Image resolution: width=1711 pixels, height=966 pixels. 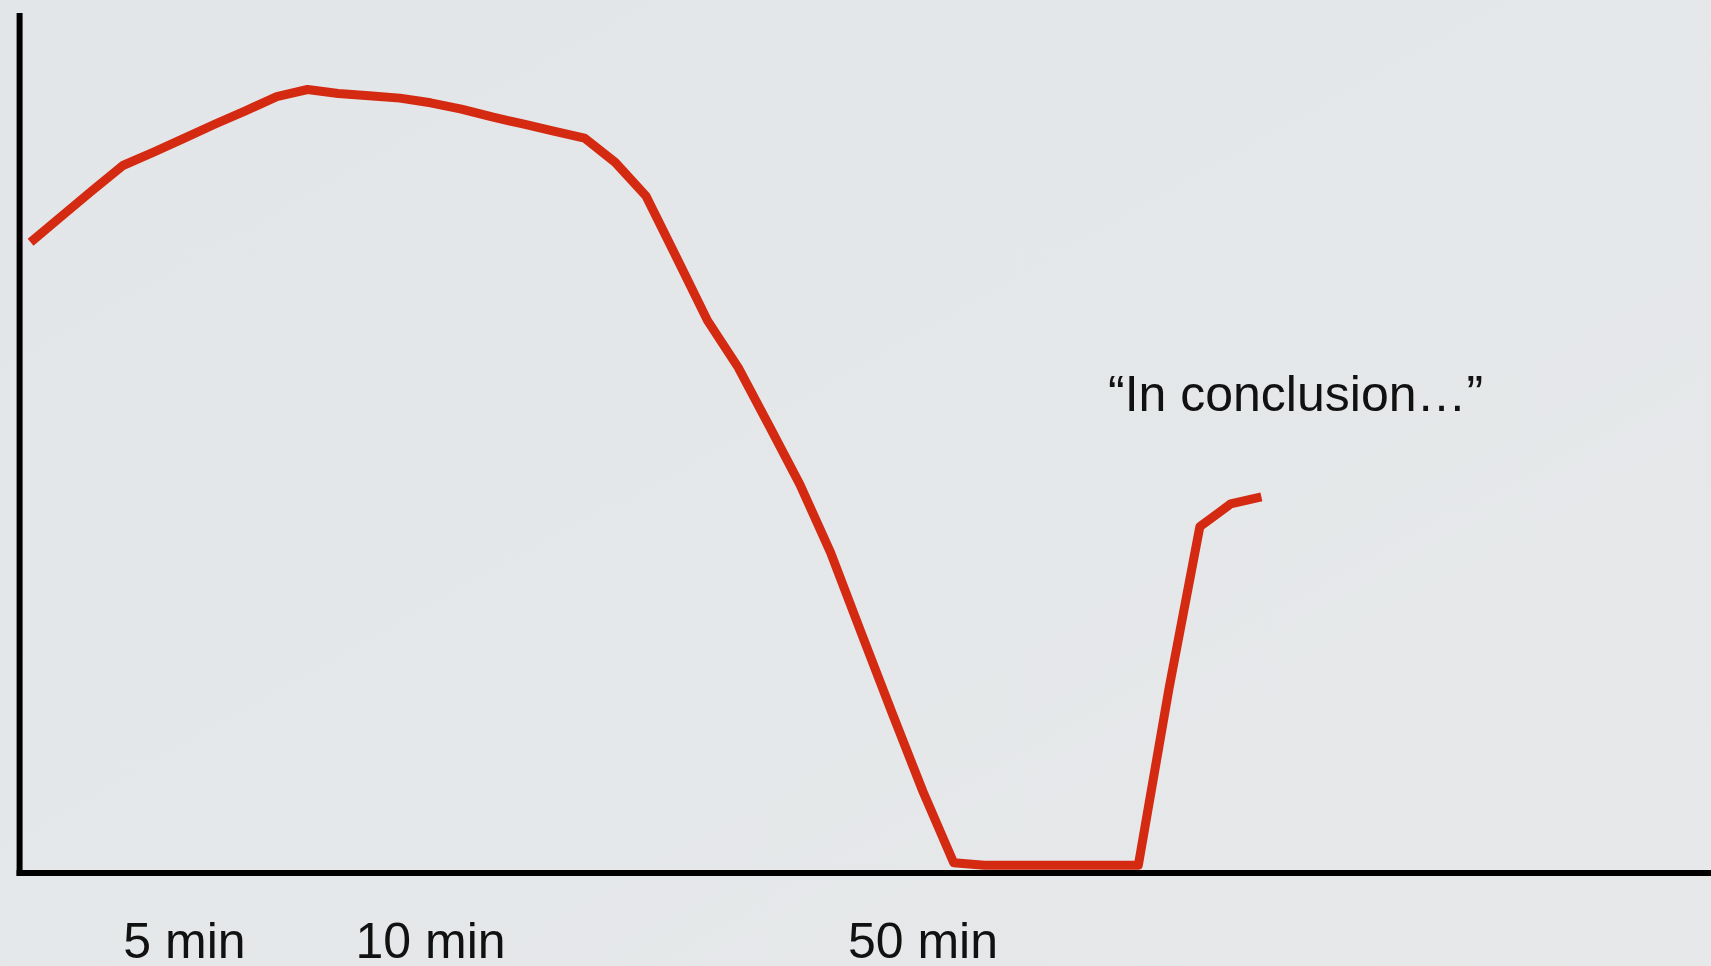 What do you see at coordinates (922, 939) in the screenshot?
I see `x-tick-label: 50 min` at bounding box center [922, 939].